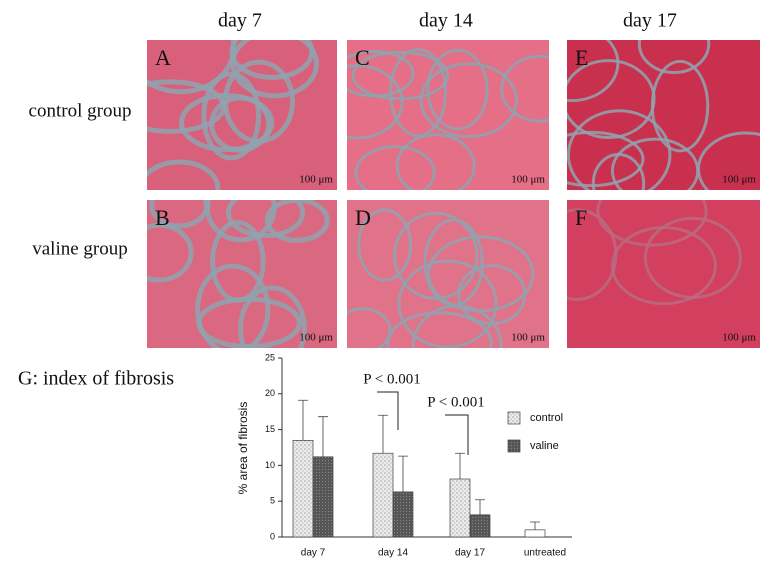 This screenshot has width=776, height=568. What do you see at coordinates (163, 57) in the screenshot?
I see `panel-letter: A` at bounding box center [163, 57].